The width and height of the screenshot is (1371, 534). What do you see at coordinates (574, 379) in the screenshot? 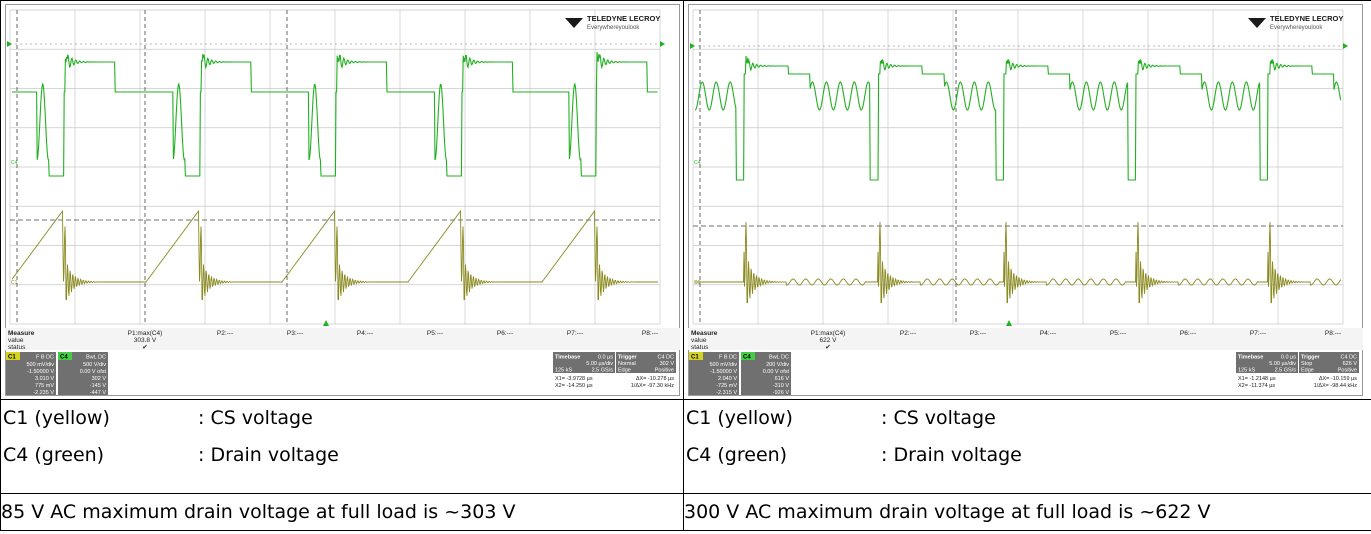
I see `cursor-x1: X1= -3.9728 µs` at bounding box center [574, 379].